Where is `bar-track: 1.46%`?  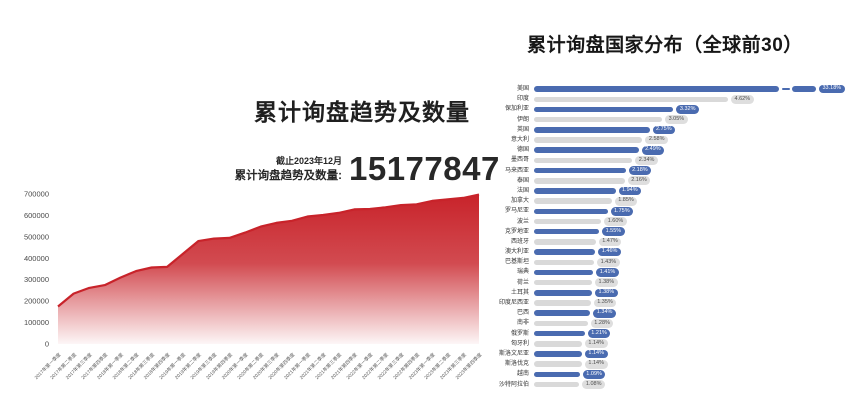
bar-track: 1.46% is located at coordinates (693, 252).